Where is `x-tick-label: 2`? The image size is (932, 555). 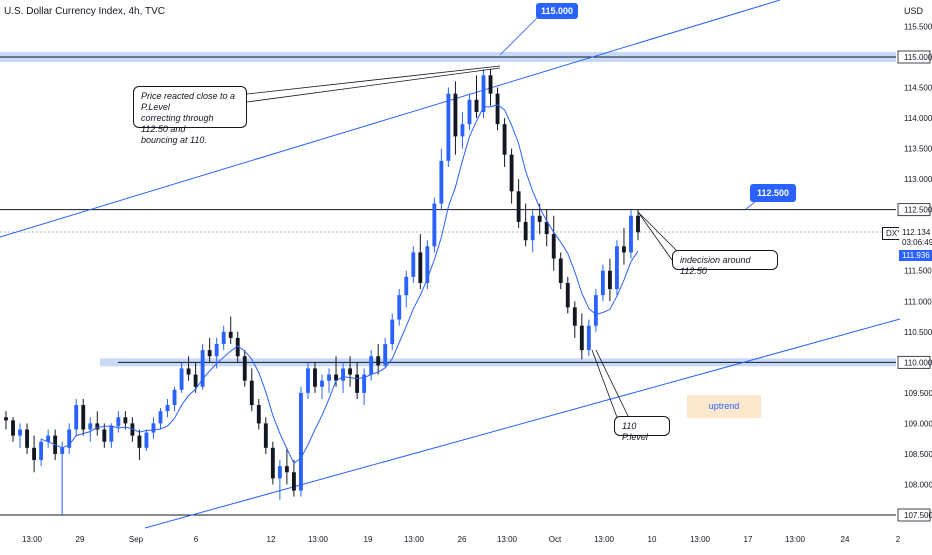 x-tick-label: 2 is located at coordinates (898, 539).